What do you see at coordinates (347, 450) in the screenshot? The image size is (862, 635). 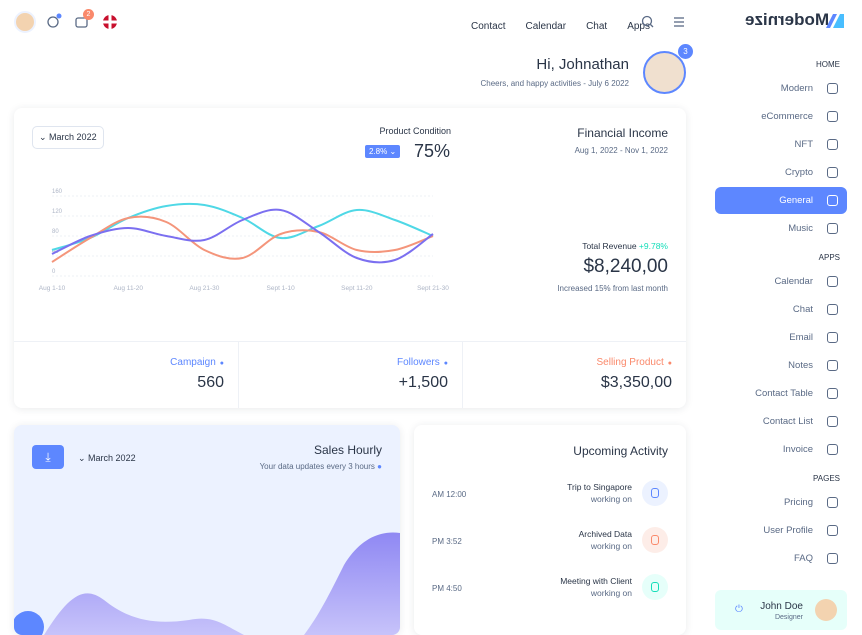 I see `sales-title: Sales Hourly` at bounding box center [347, 450].